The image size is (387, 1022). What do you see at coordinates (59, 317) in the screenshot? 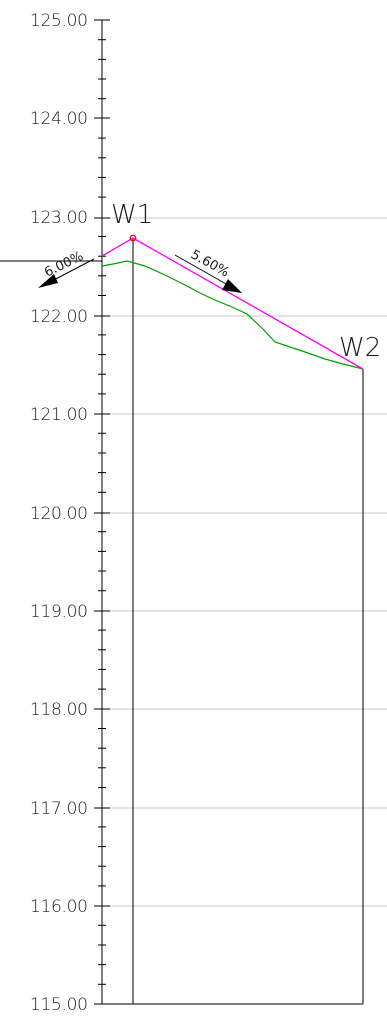
I see `elev-label-122: 122.00` at bounding box center [59, 317].